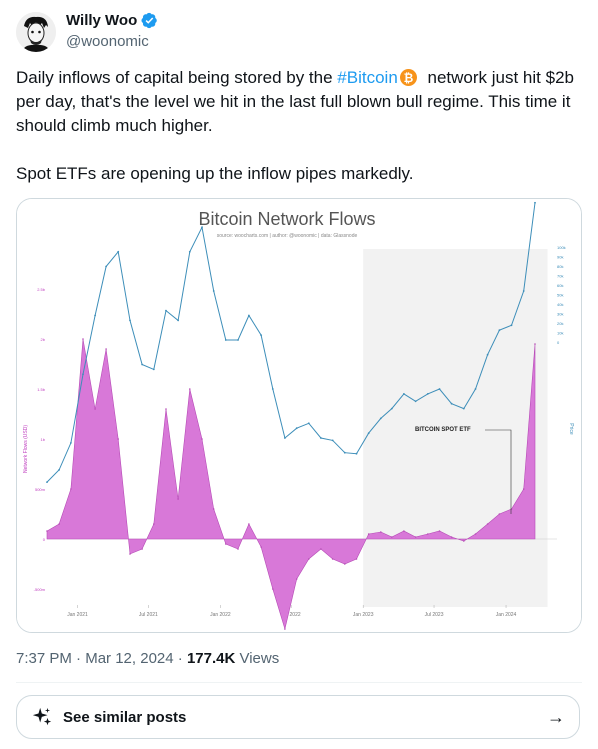 The width and height of the screenshot is (598, 749). Describe the element at coordinates (560, 304) in the screenshot. I see `y-right-tick-label: 40k` at that location.